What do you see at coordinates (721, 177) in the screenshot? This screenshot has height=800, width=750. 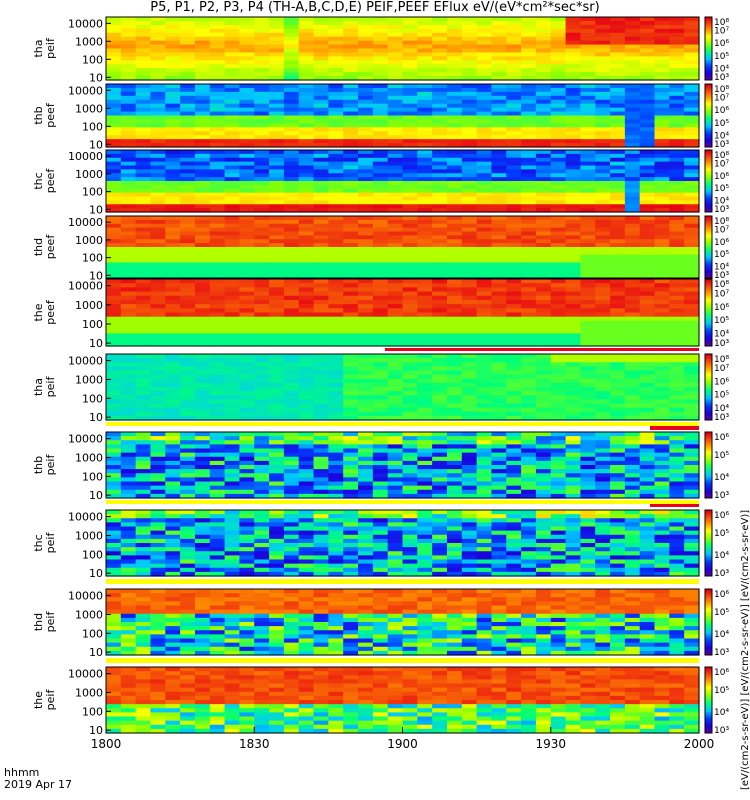 I see `colorbar-tick-label: 10⁶` at bounding box center [721, 177].